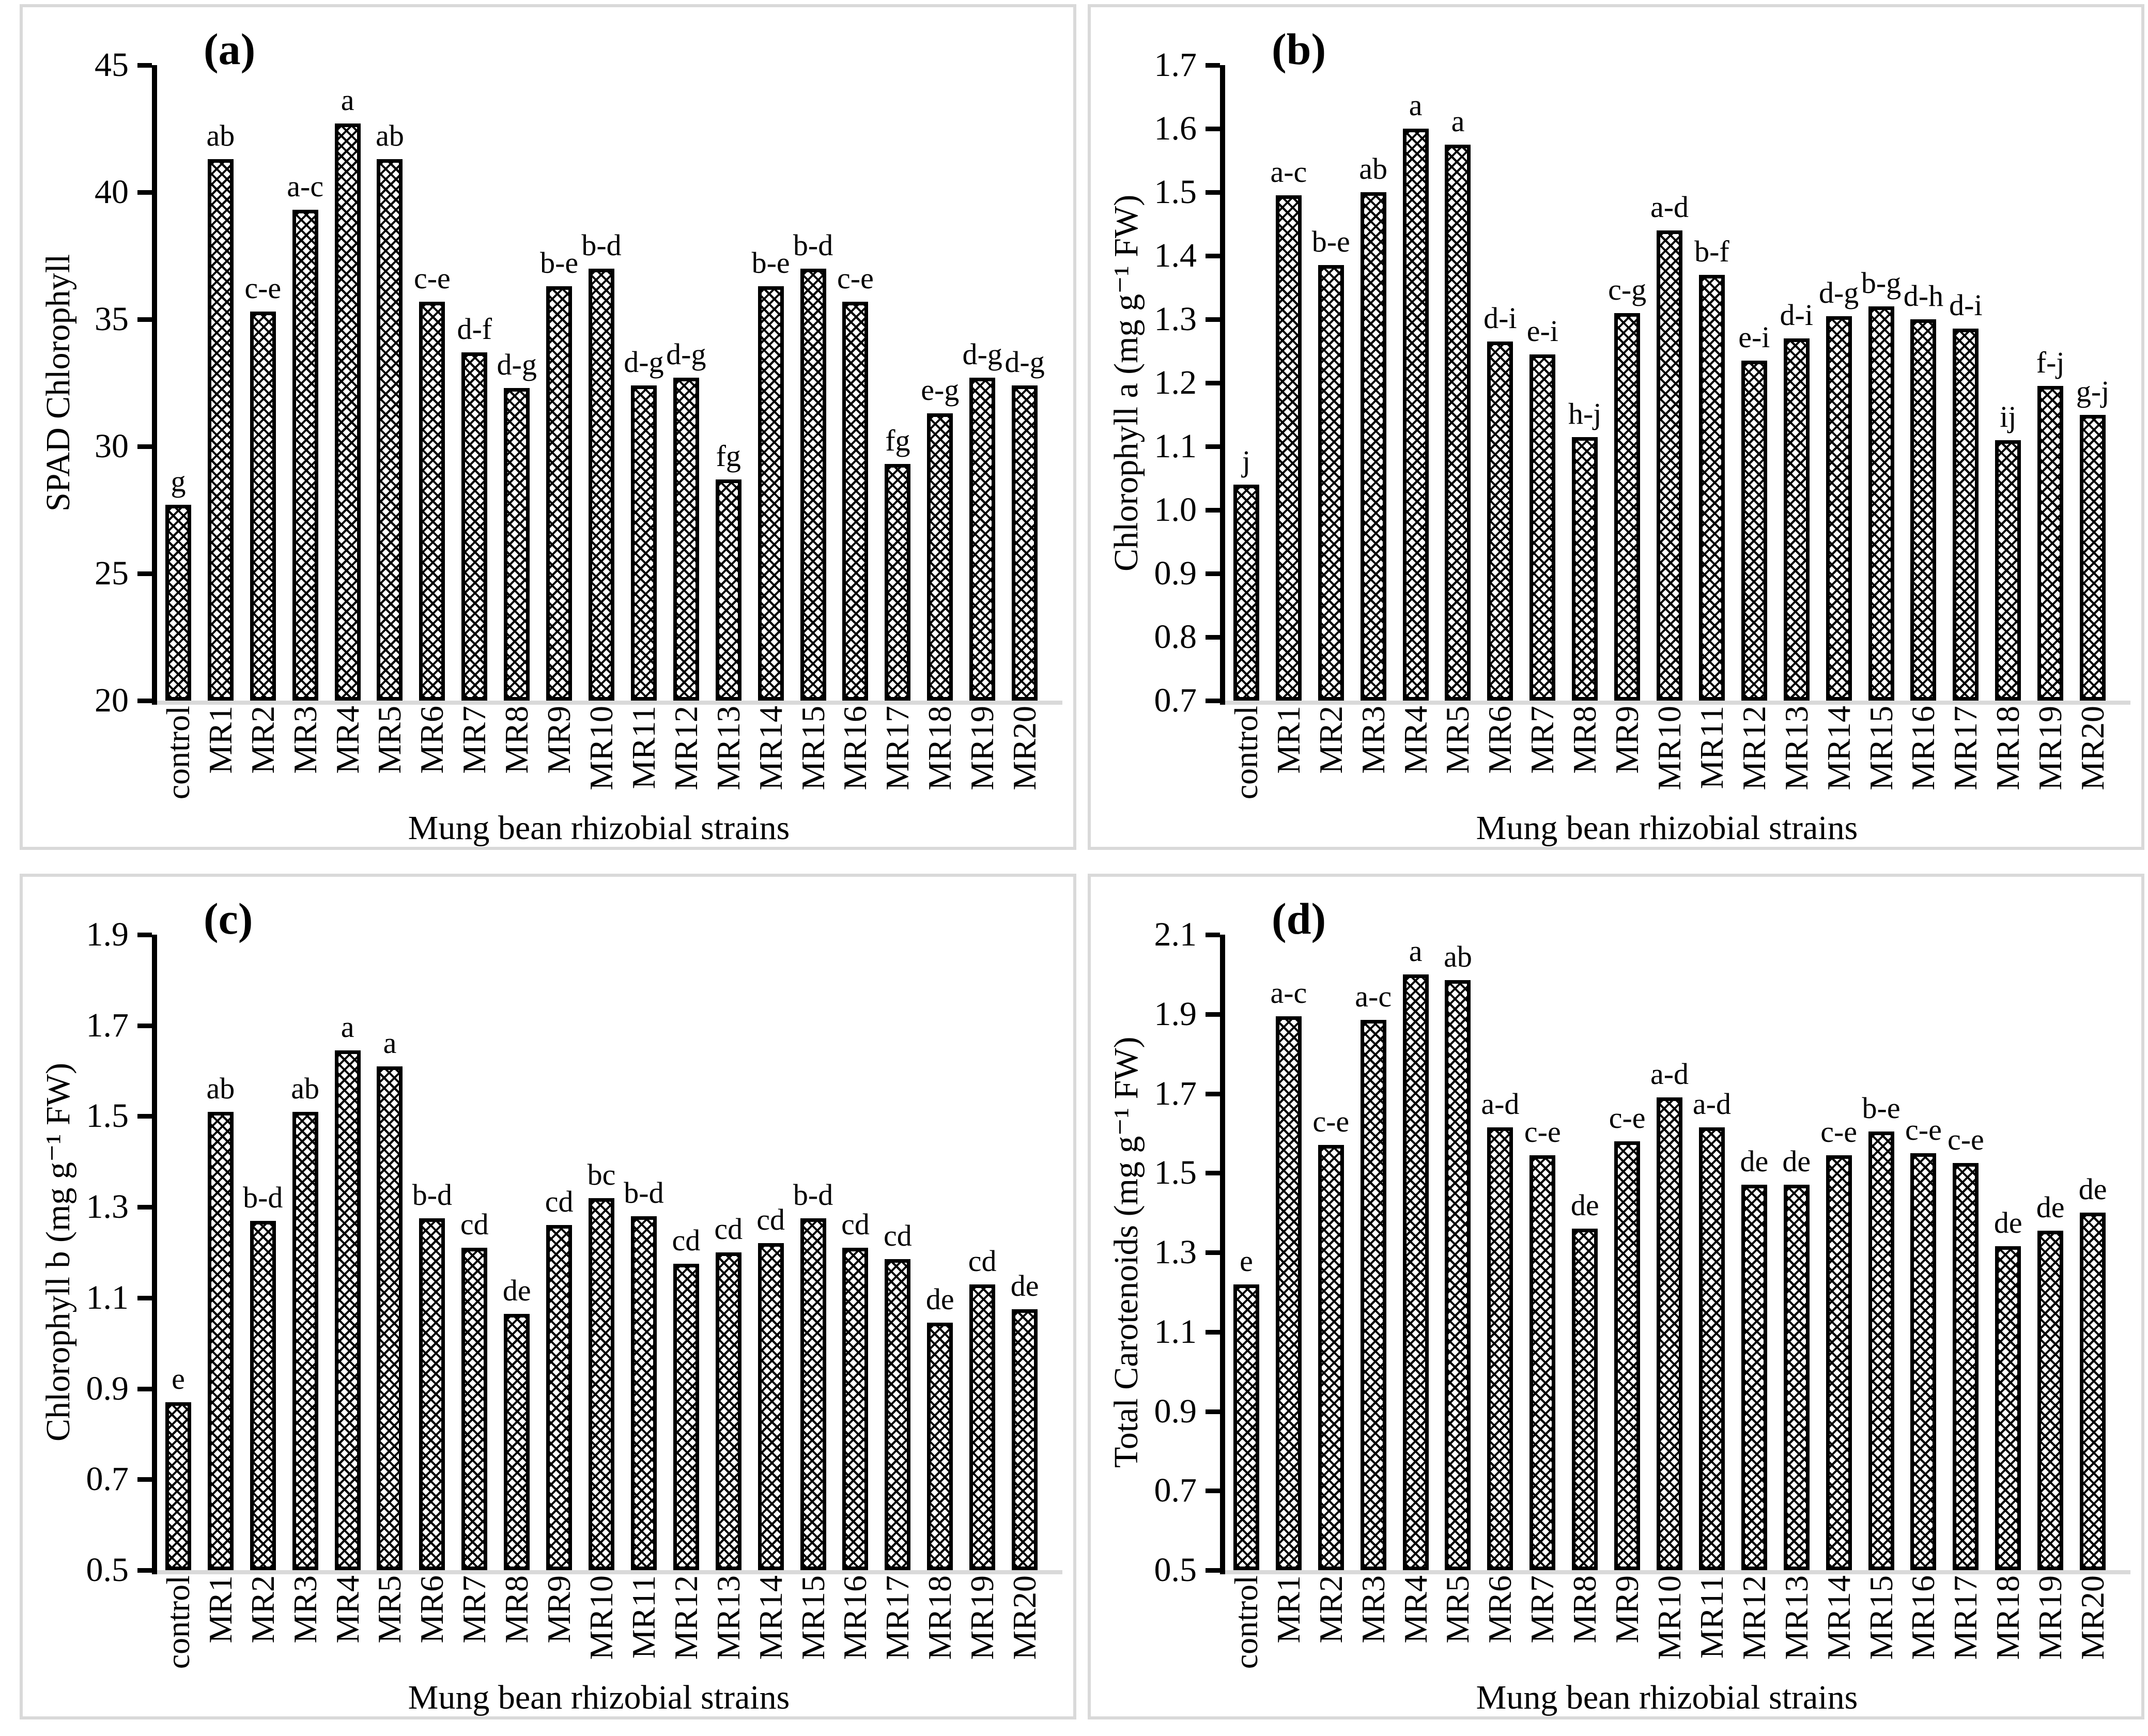 This screenshot has height=1736, width=2148. Describe the element at coordinates (108, 1479) in the screenshot. I see `y-tick-label: 0.7` at that location.